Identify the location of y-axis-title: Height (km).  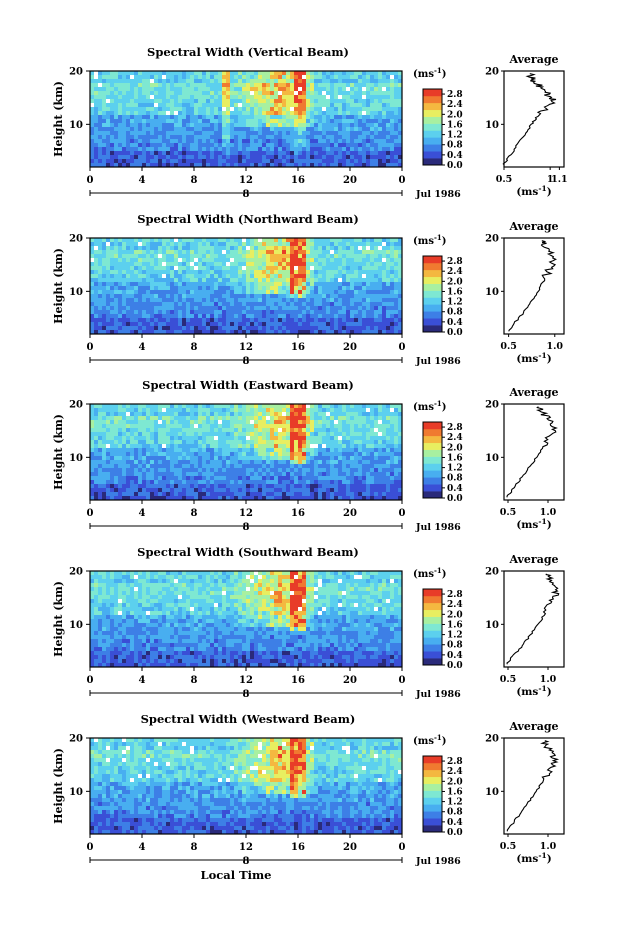
(58, 119).